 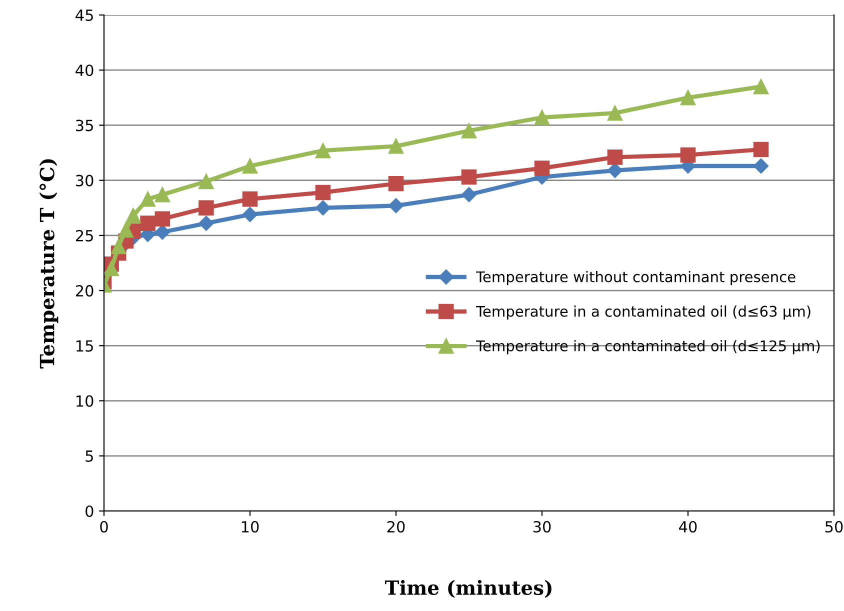 I want to click on y-tick-label: 15, so click(x=84, y=346).